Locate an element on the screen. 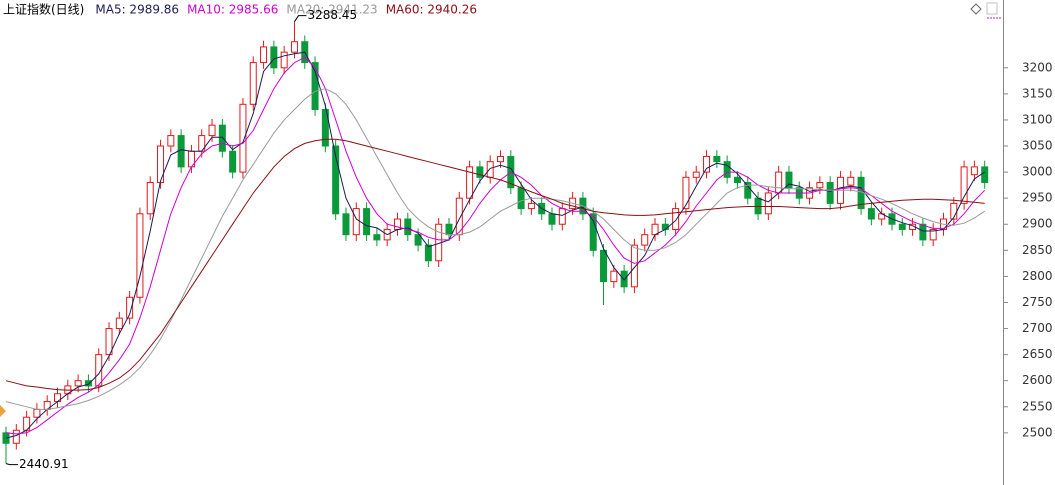 The height and width of the screenshot is (485, 1055). diamond-icon is located at coordinates (976, 9).